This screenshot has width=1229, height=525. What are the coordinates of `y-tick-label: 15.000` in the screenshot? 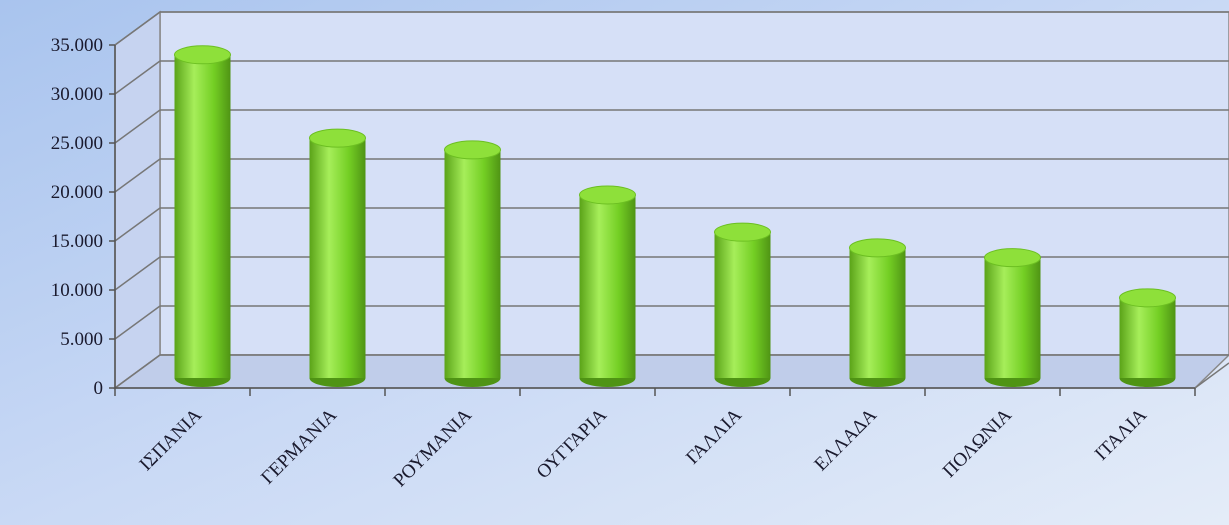 It's located at (77, 241).